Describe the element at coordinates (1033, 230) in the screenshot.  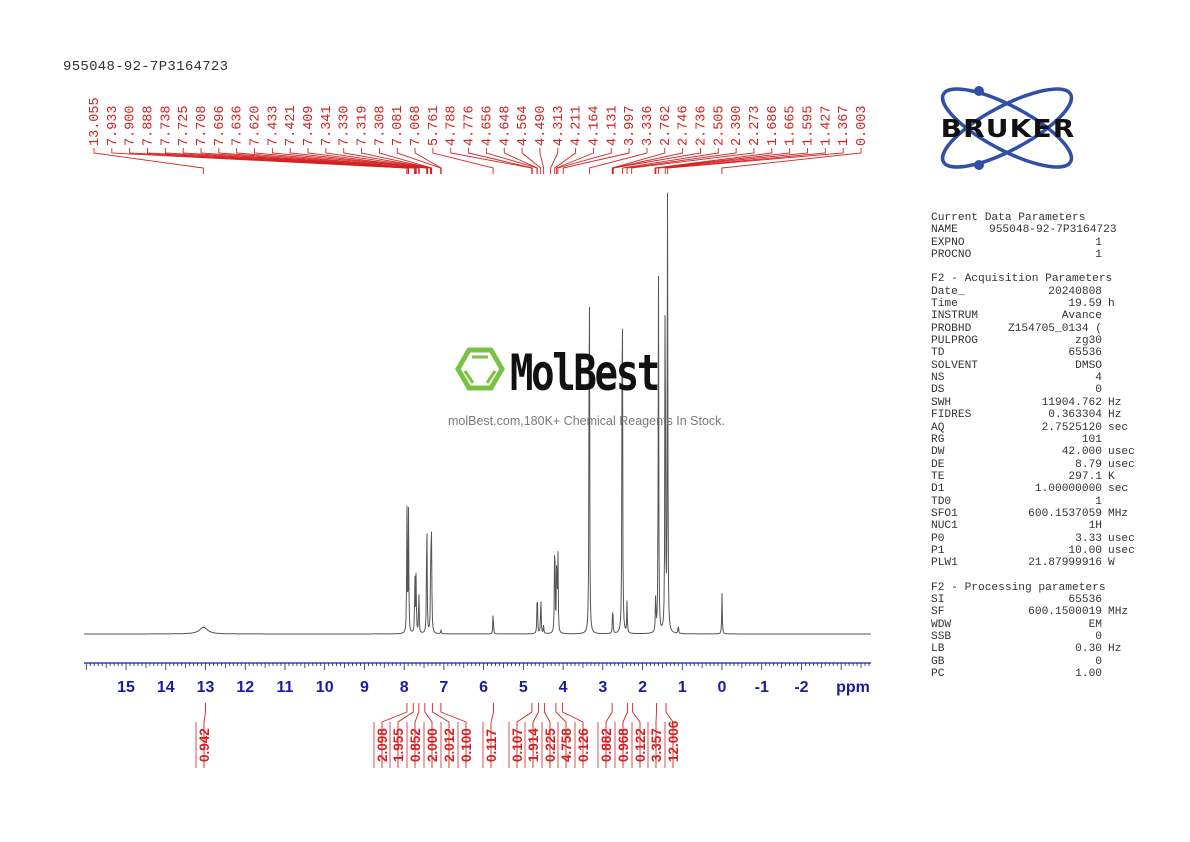
I see `param-row: NAME 955048-92-7P3164723` at that location.